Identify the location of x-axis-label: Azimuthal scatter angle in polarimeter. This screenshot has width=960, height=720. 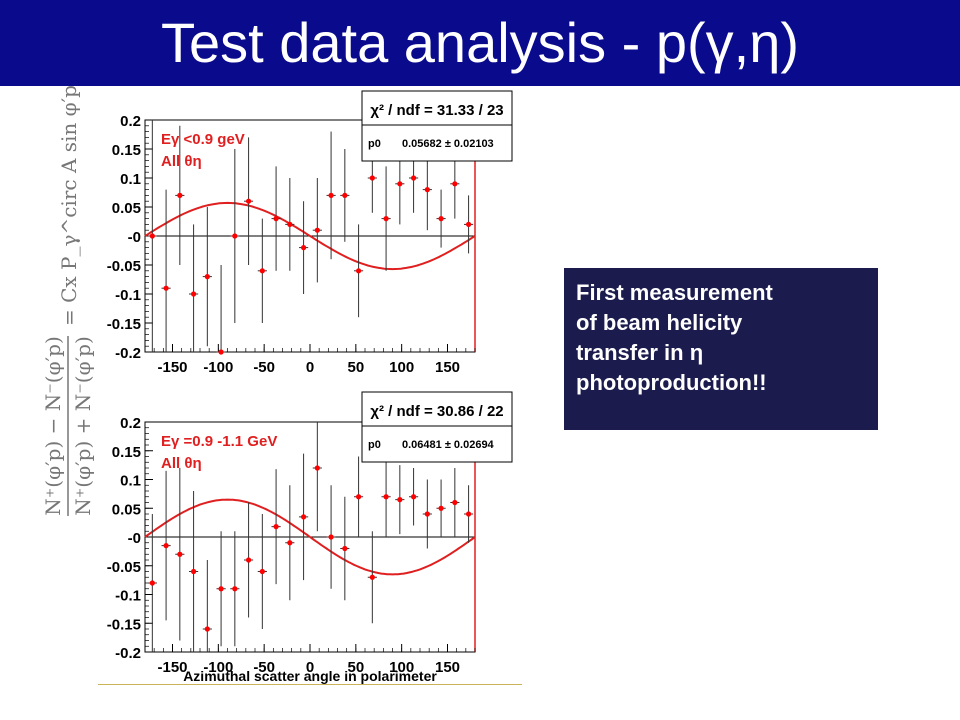
(310, 676).